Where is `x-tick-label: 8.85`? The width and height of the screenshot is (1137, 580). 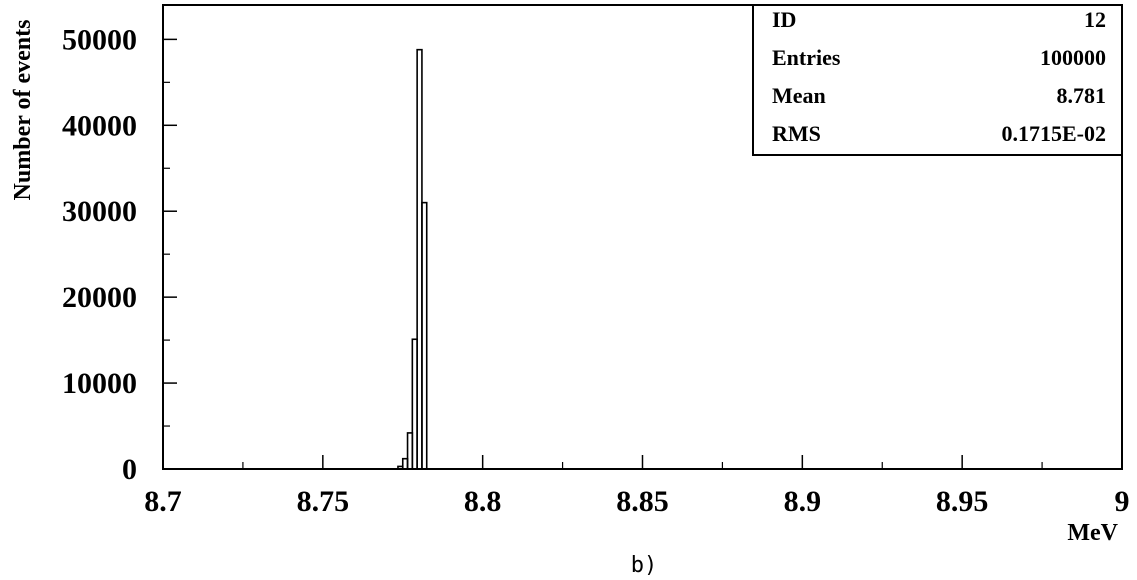
x-tick-label: 8.85 is located at coordinates (642, 501).